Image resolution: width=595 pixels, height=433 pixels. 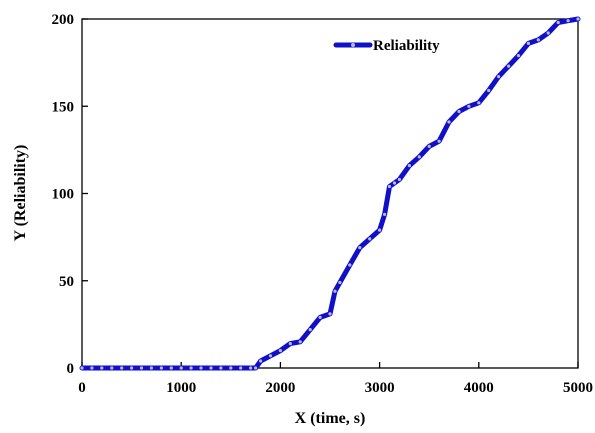 I want to click on legend-label-reliability: Reliability, so click(x=406, y=46).